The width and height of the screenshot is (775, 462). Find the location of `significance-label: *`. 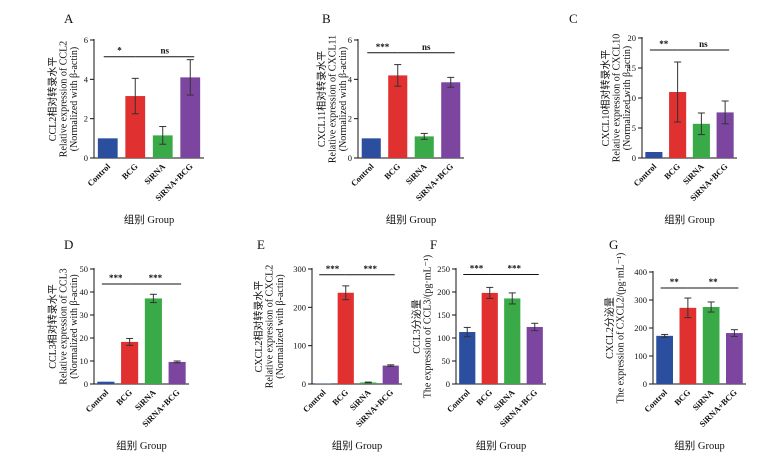

significance-label: * is located at coordinates (119, 51).